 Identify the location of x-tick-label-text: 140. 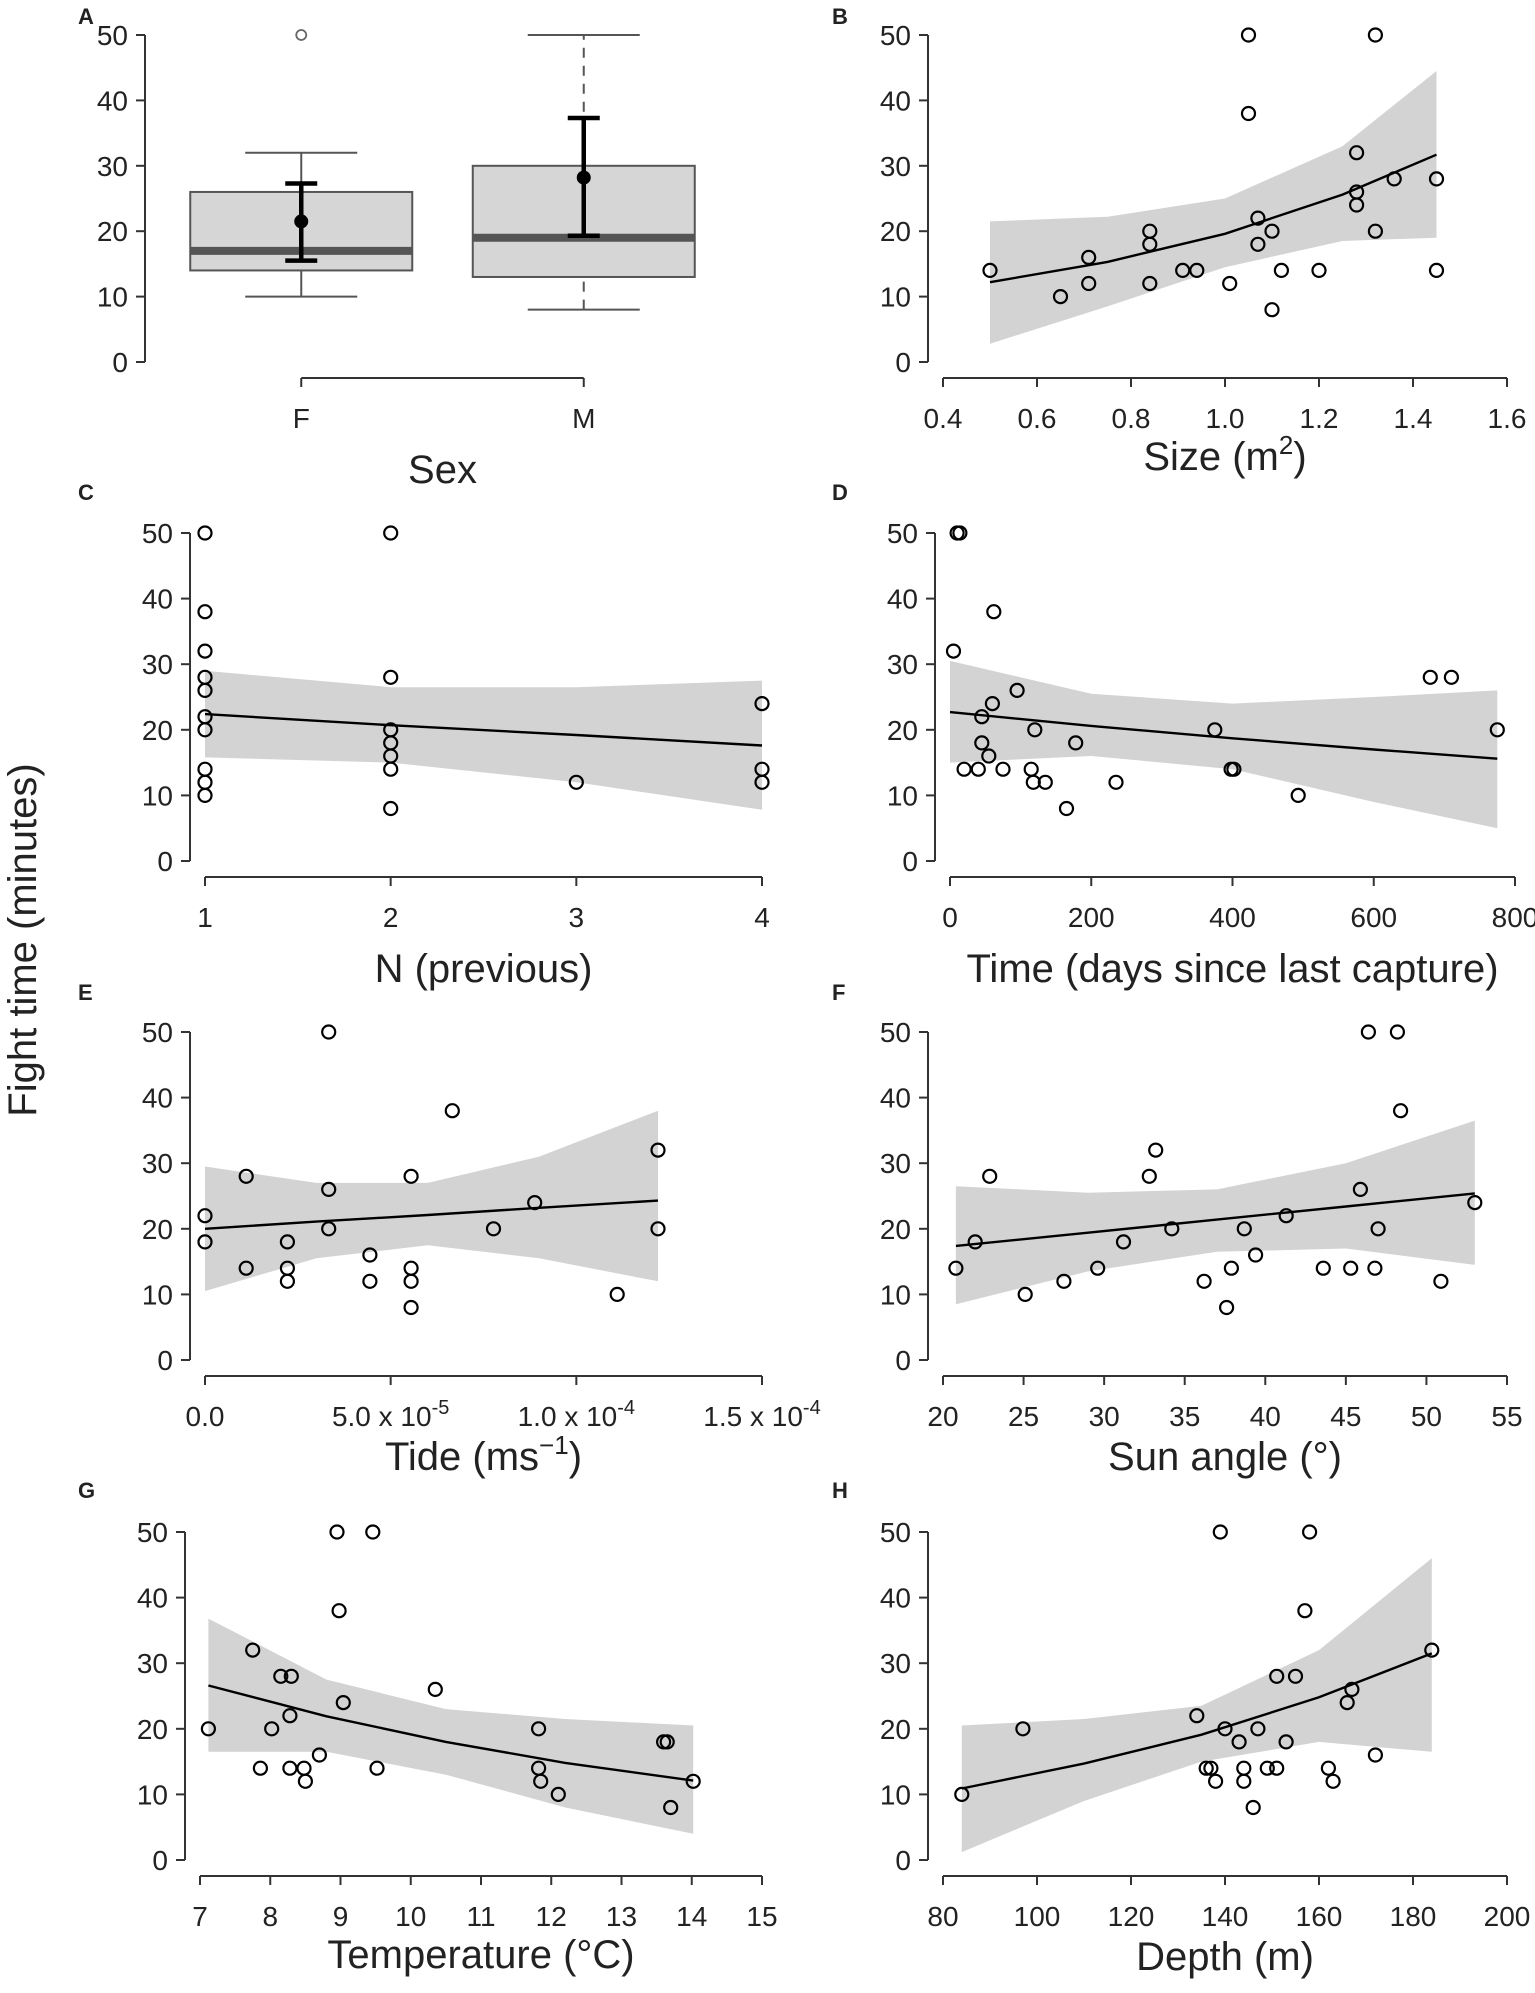
(1225, 1916).